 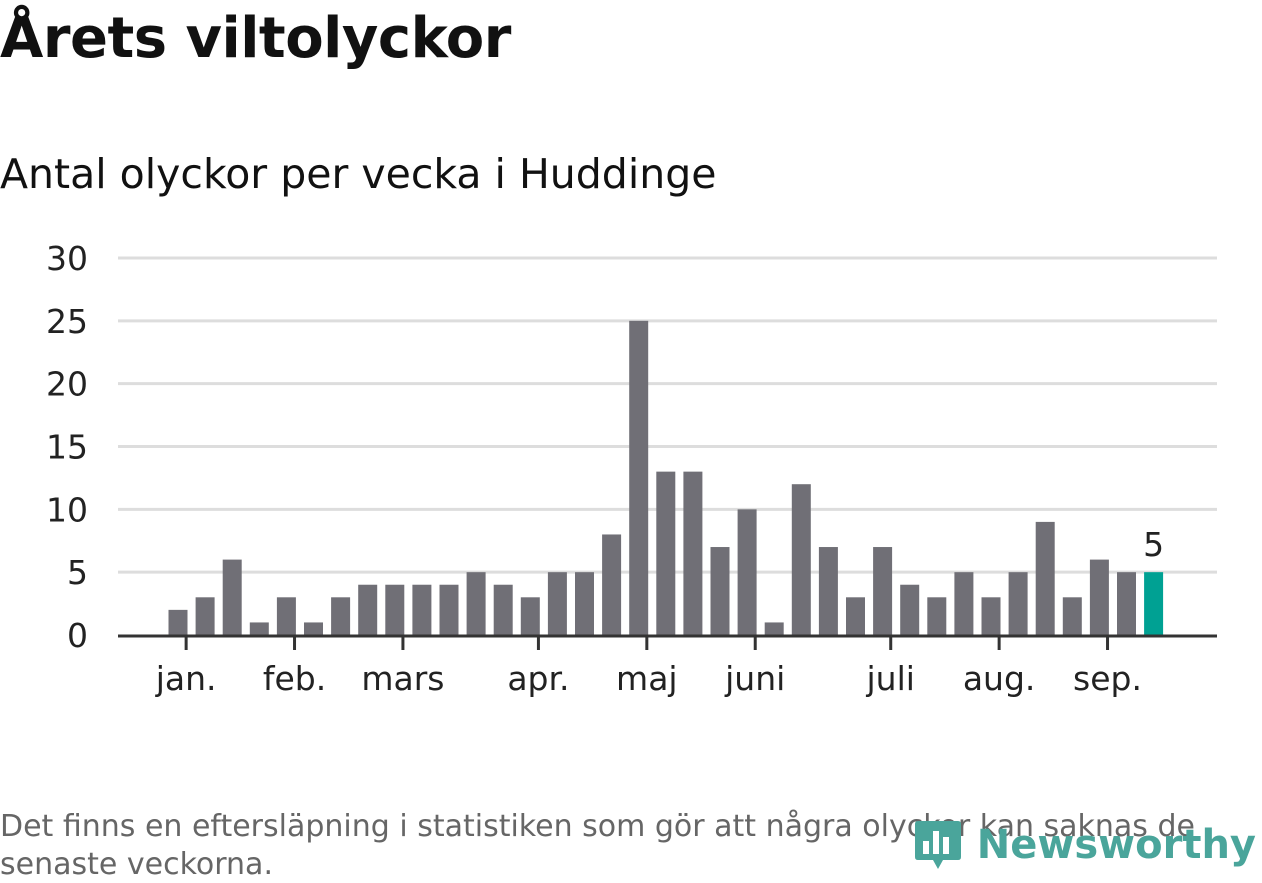 What do you see at coordinates (255, 38) in the screenshot?
I see `chart-title: Årets viltolyckor` at bounding box center [255, 38].